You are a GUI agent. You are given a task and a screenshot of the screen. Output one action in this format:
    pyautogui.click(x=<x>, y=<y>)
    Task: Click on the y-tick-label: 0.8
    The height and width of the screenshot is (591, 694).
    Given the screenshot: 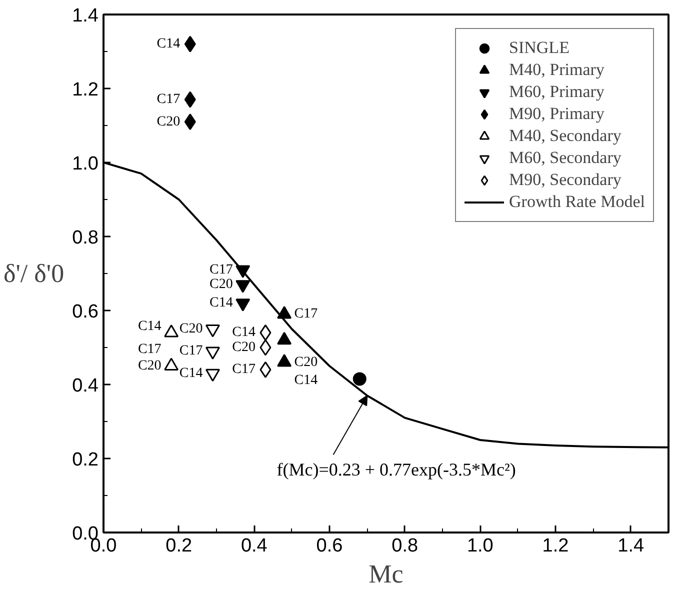 What is the action you would take?
    pyautogui.click(x=85, y=238)
    